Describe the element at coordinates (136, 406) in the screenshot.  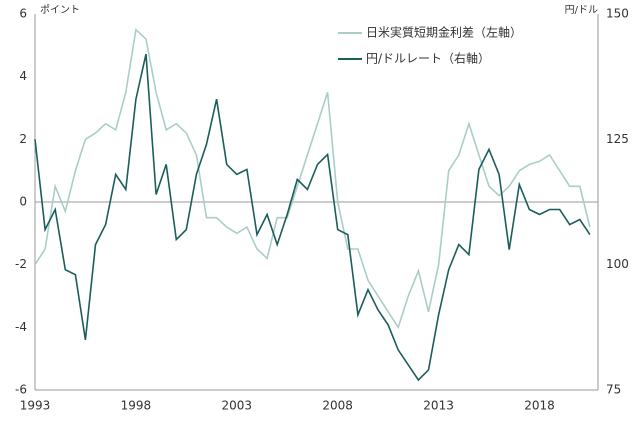
I see `x-tick-label: 1998` at that location.